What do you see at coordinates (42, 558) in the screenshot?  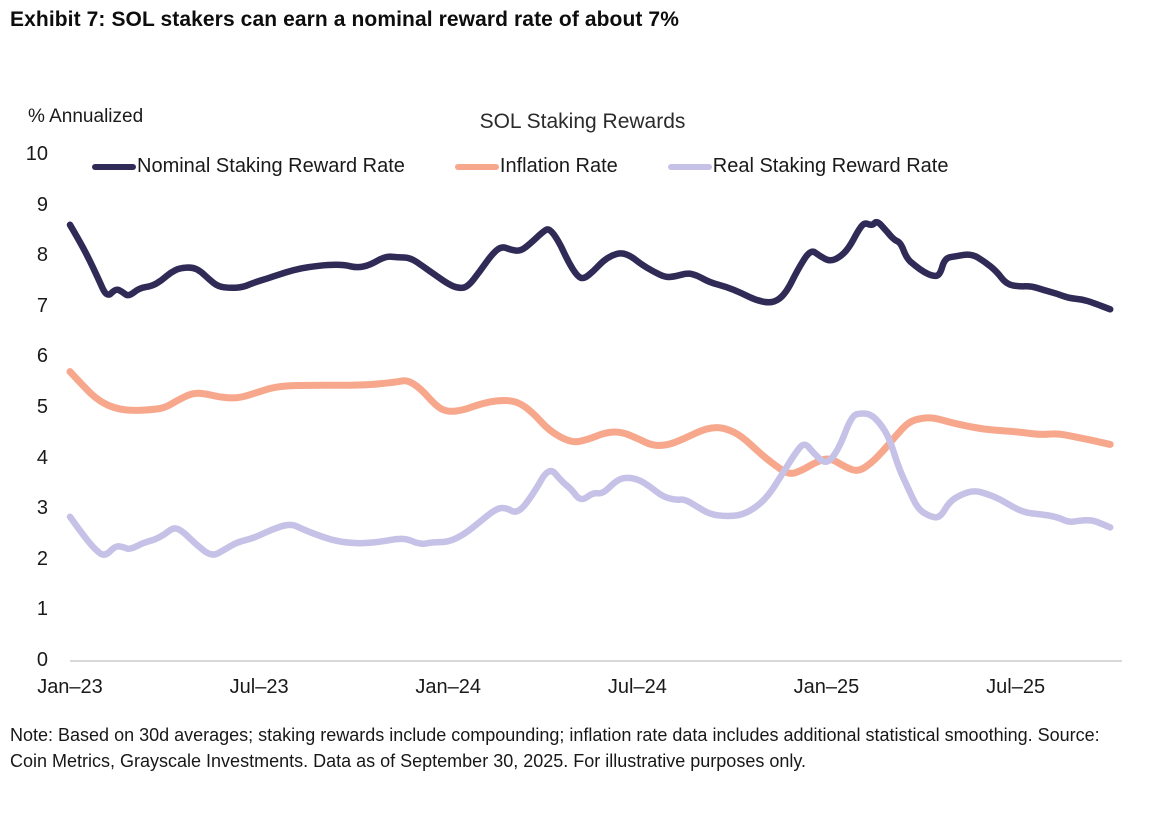 I see `y-tick-label: 2` at bounding box center [42, 558].